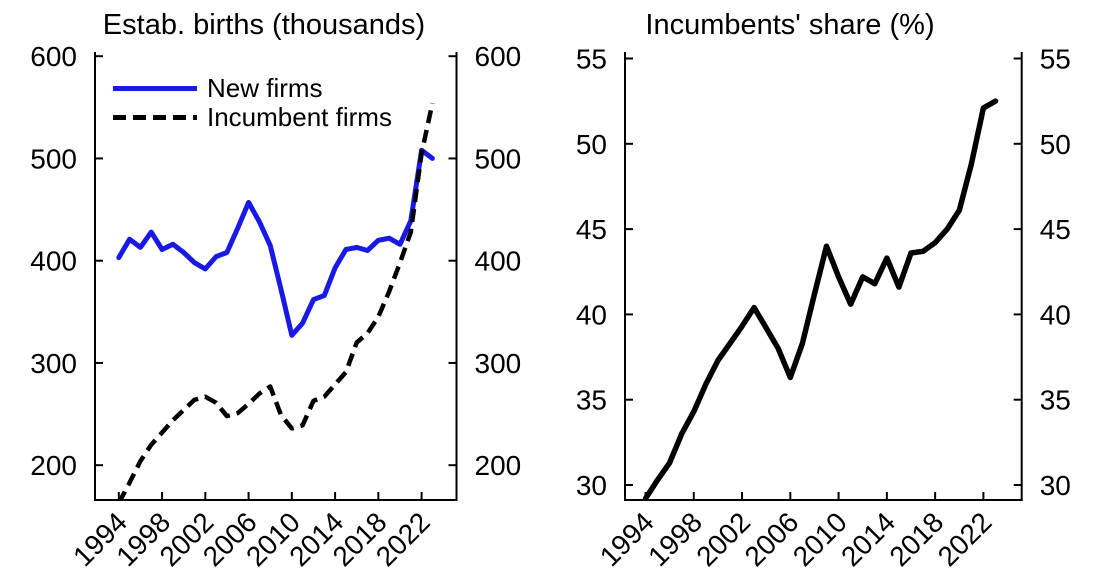 Image resolution: width=1100 pixels, height=584 pixels. Describe the element at coordinates (627, 539) in the screenshot. I see `x-tick-label: 1994` at that location.